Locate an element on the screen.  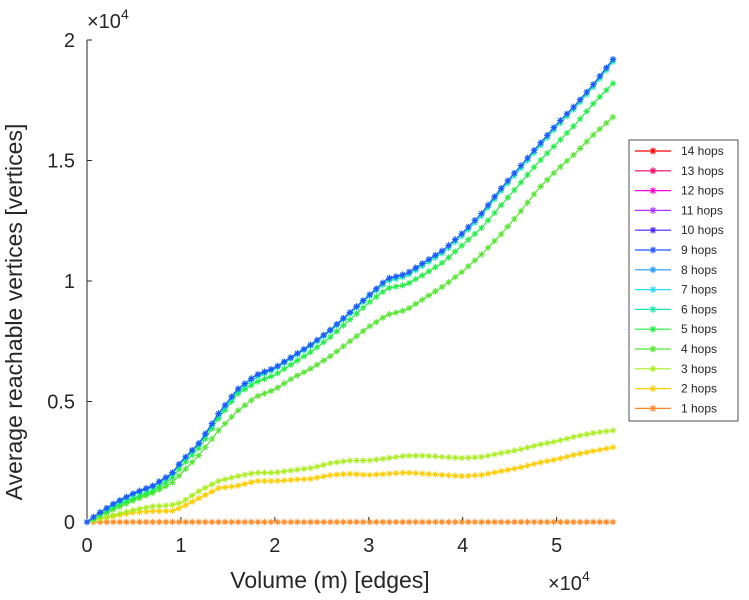
x-multiplier: ×10⁴ is located at coordinates (569, 581).